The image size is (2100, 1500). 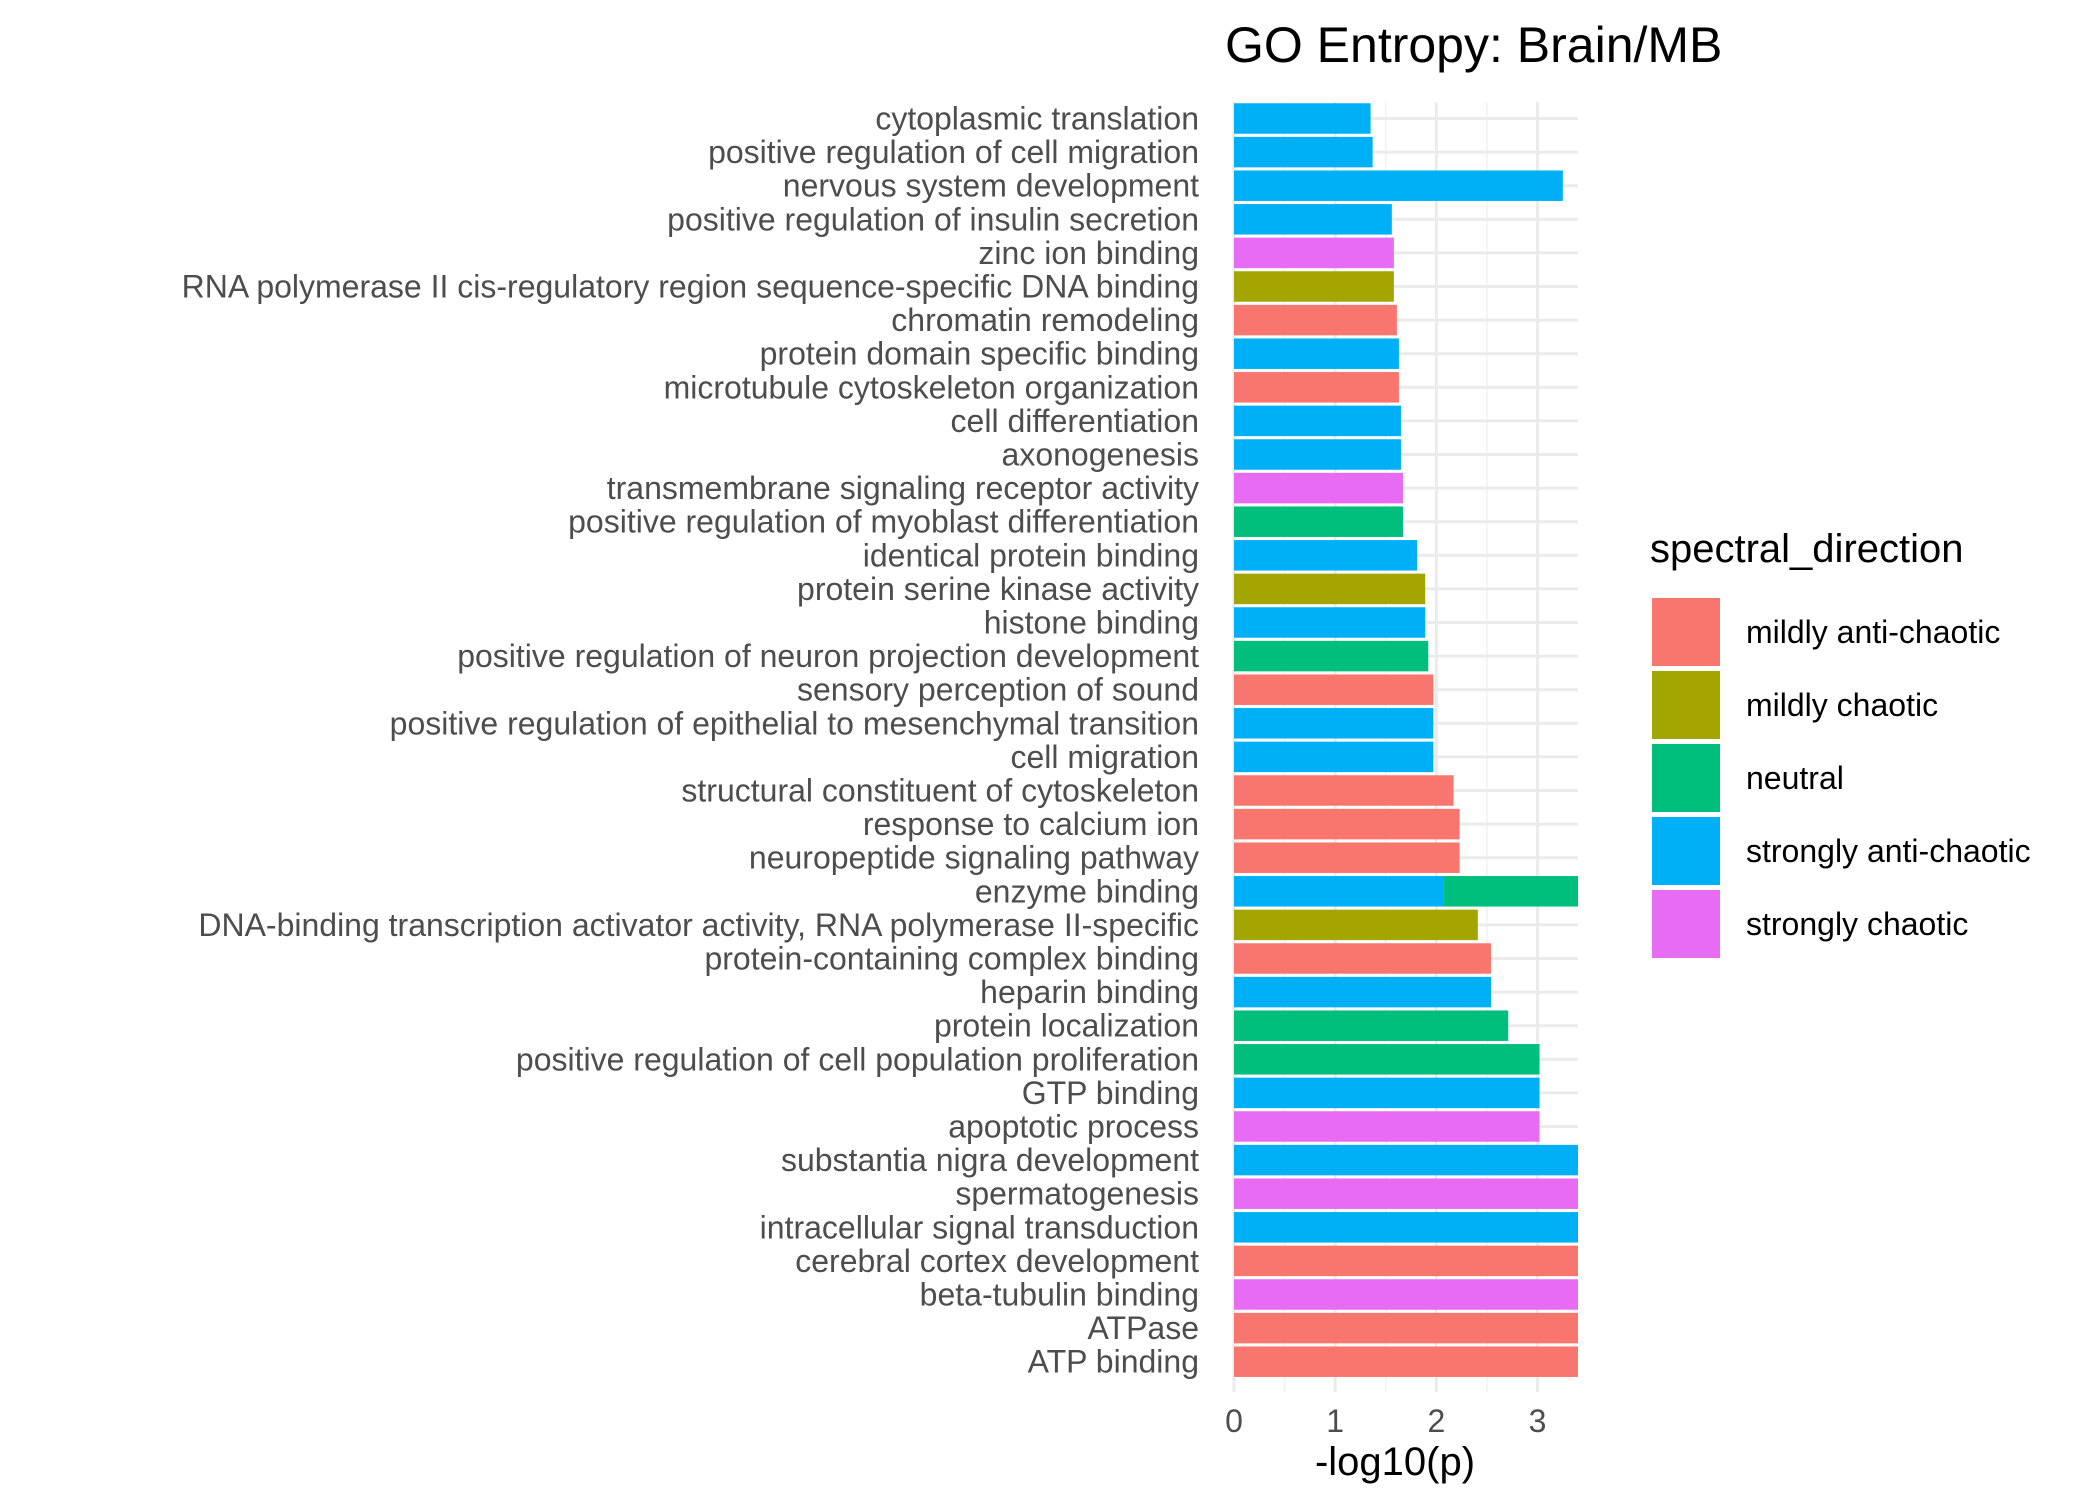 I want to click on category-label: cerebral cortex development, so click(x=997, y=1261).